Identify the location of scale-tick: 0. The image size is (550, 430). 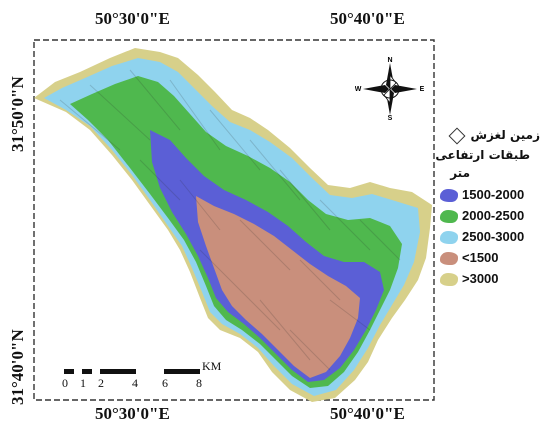
(65, 383).